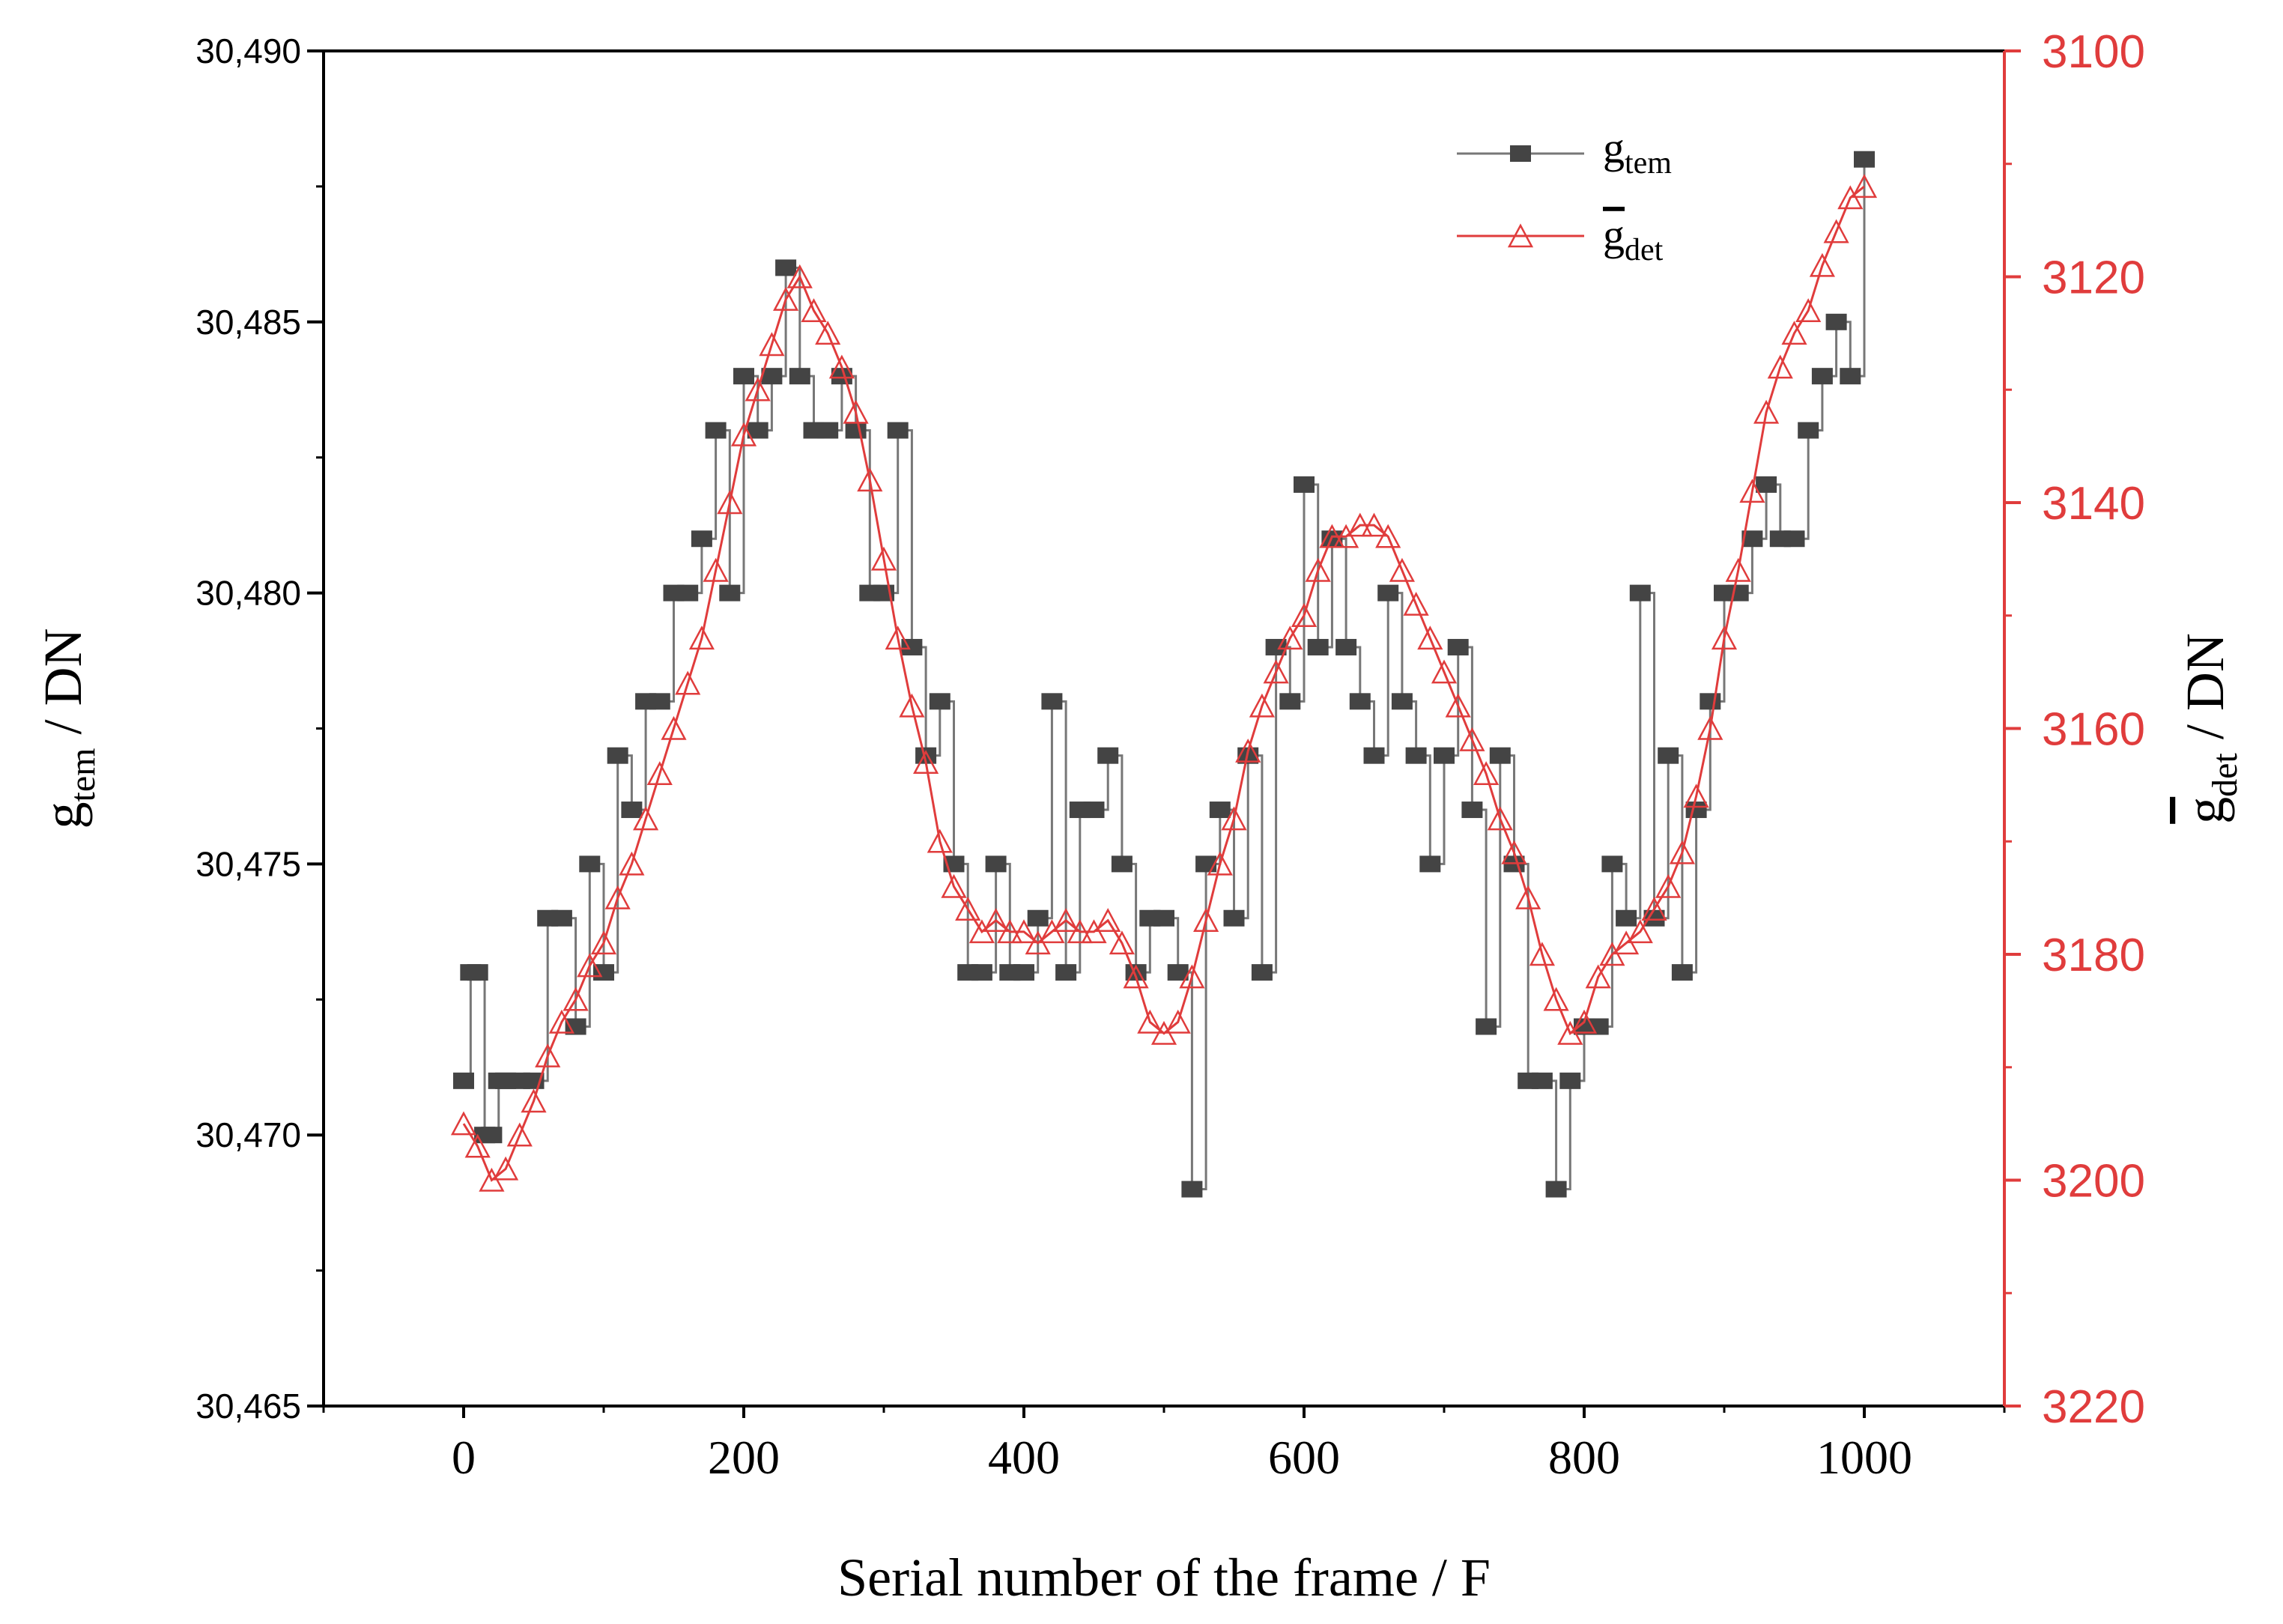  Describe the element at coordinates (2093, 730) in the screenshot. I see `y-right-tick-label: 3160` at that location.